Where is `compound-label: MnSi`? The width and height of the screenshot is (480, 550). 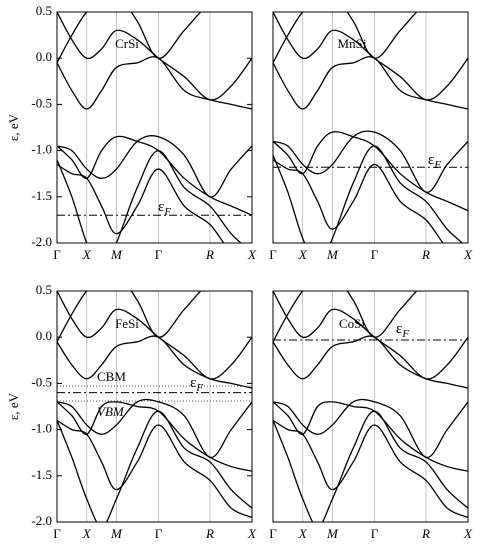
compound-label: MnSi is located at coordinates (352, 43).